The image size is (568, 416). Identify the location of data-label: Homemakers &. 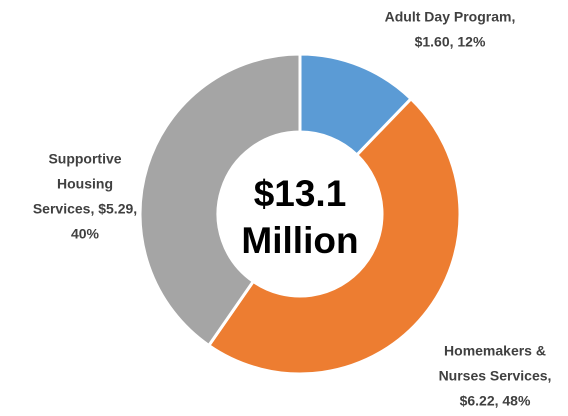
(495, 351).